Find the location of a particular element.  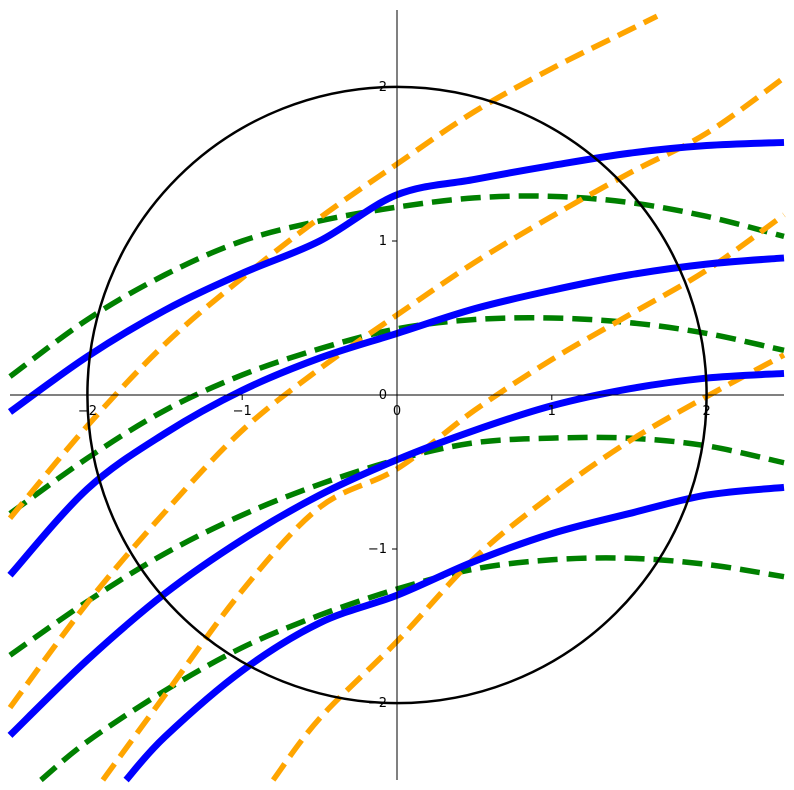

y-tick-label: 1 is located at coordinates (383, 241).